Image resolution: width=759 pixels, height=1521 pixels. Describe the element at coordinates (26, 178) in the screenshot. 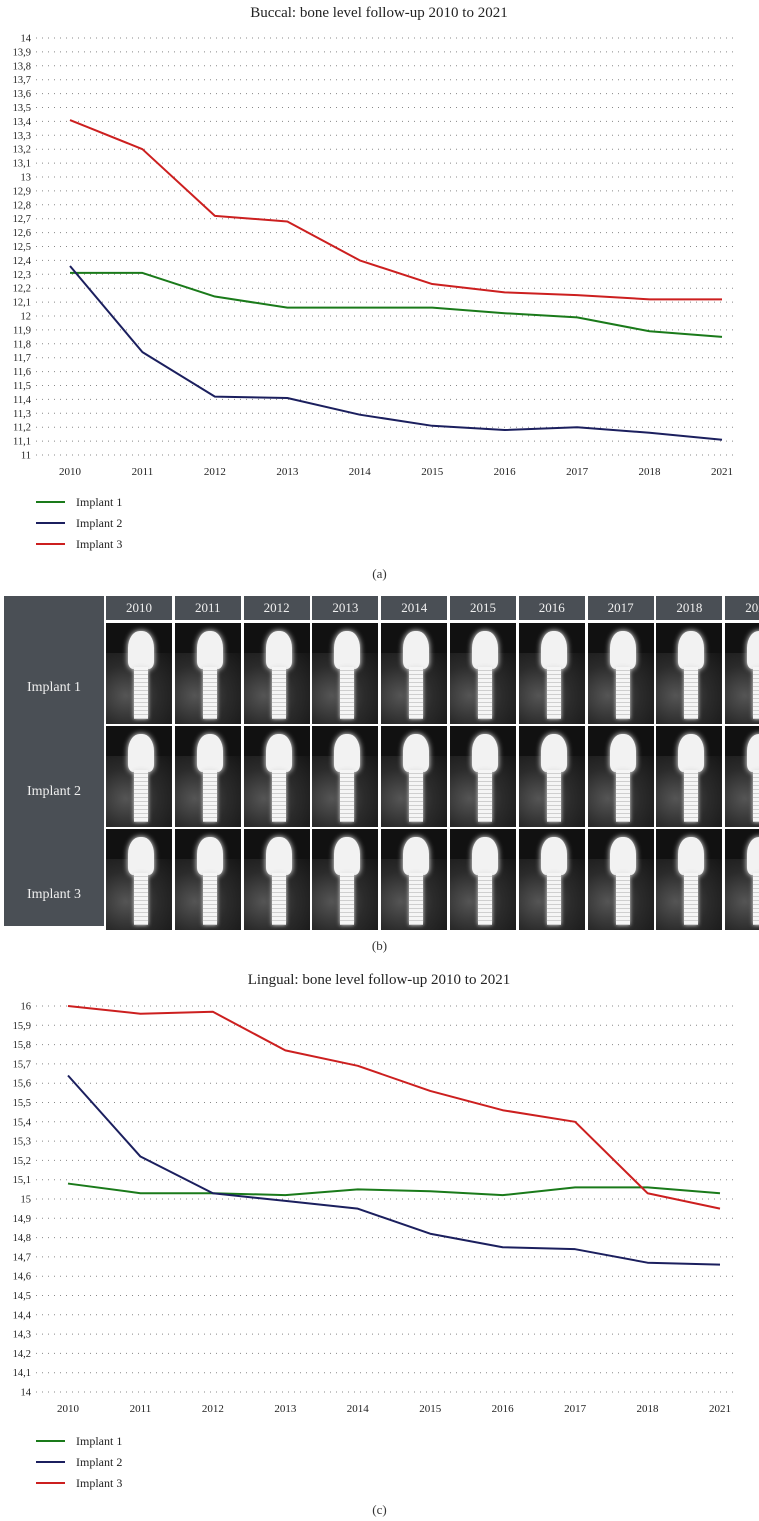

I see `y-tick-label: 13` at that location.